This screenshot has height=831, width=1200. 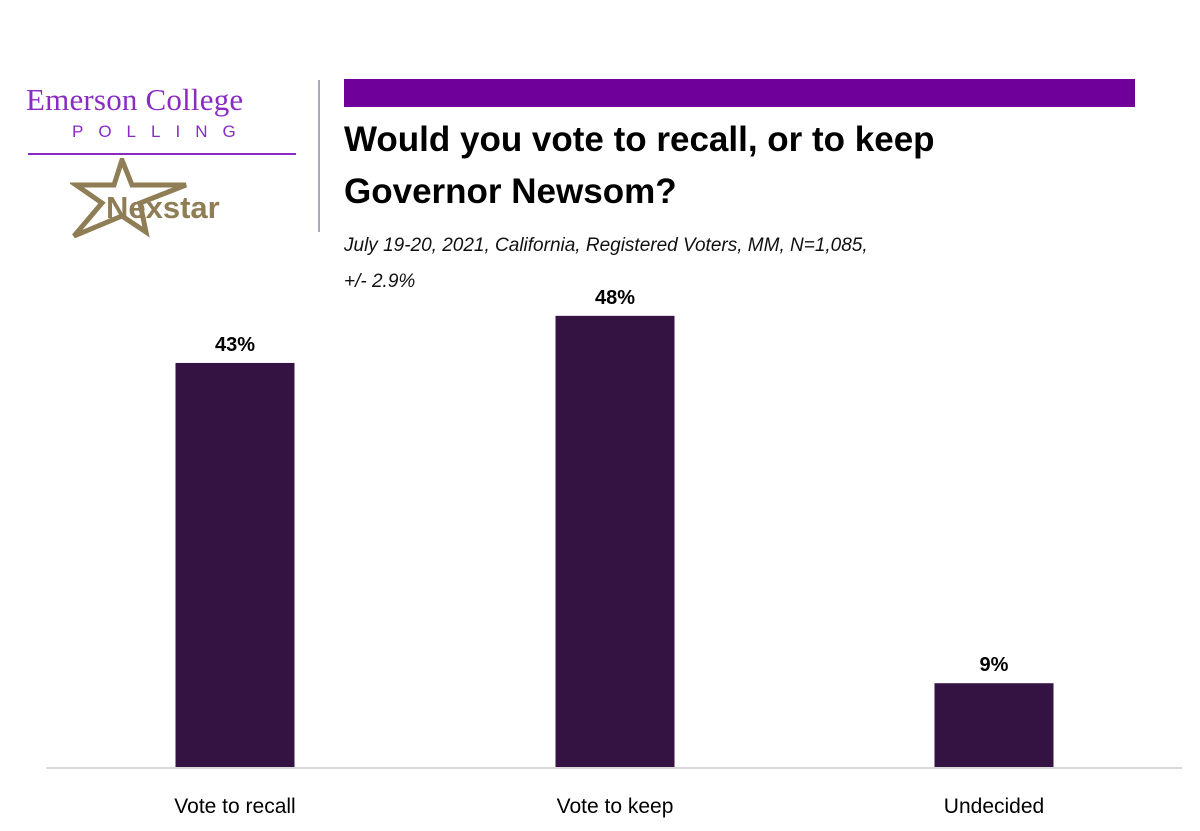 What do you see at coordinates (161, 131) in the screenshot?
I see `polling-wordmark: POLLING` at bounding box center [161, 131].